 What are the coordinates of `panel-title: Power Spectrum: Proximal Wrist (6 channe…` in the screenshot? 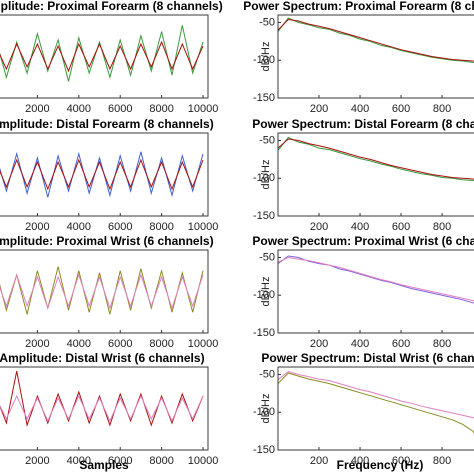 It's located at (363, 241).